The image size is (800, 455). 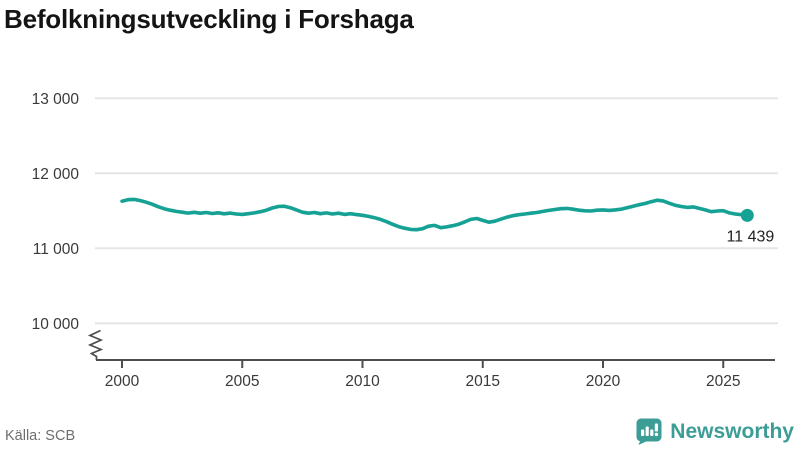 What do you see at coordinates (56, 324) in the screenshot?
I see `y-tick-label: 10 000` at bounding box center [56, 324].